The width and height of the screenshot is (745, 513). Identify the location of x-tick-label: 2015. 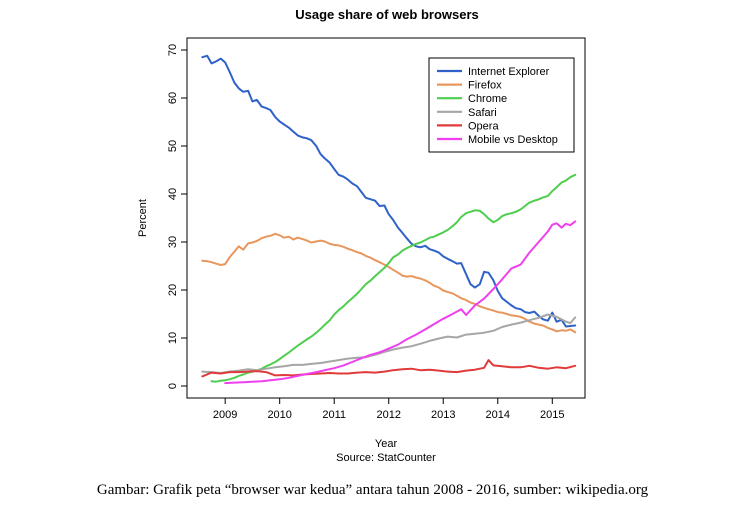
(552, 415).